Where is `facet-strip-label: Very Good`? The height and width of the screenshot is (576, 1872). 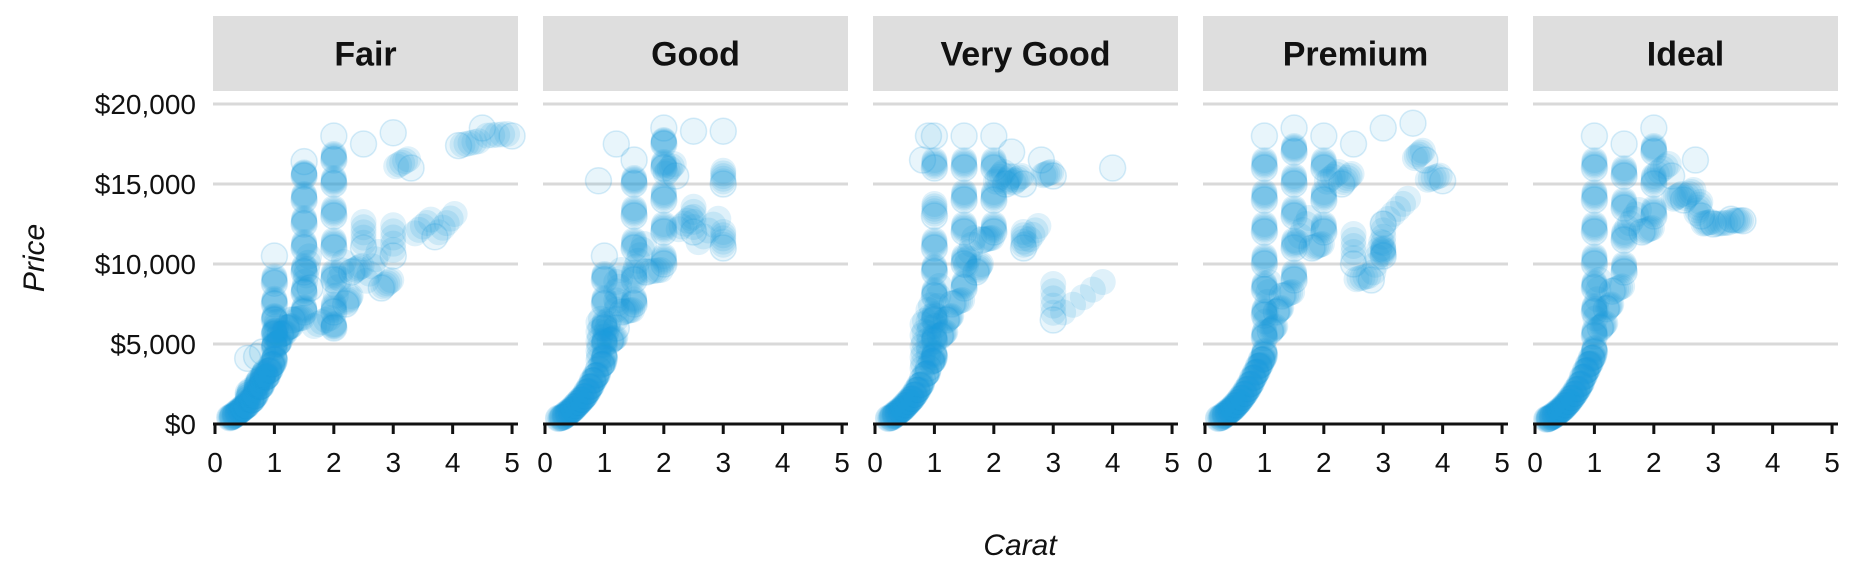
facet-strip-label: Very Good is located at coordinates (1025, 55).